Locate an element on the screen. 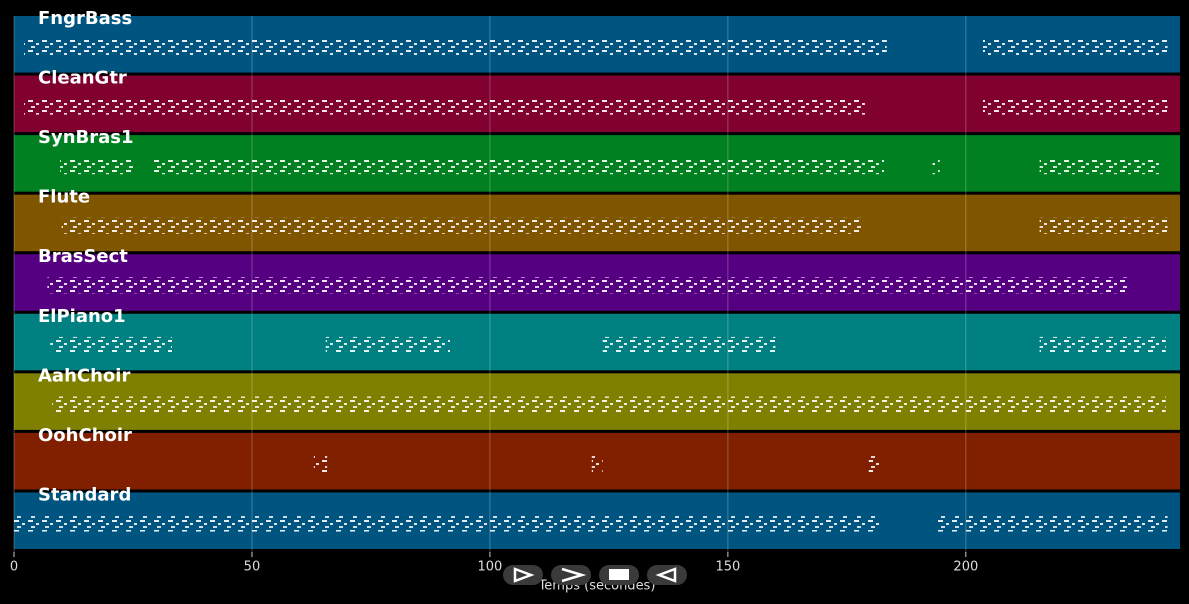 This screenshot has width=1189, height=604. back-button is located at coordinates (667, 575).